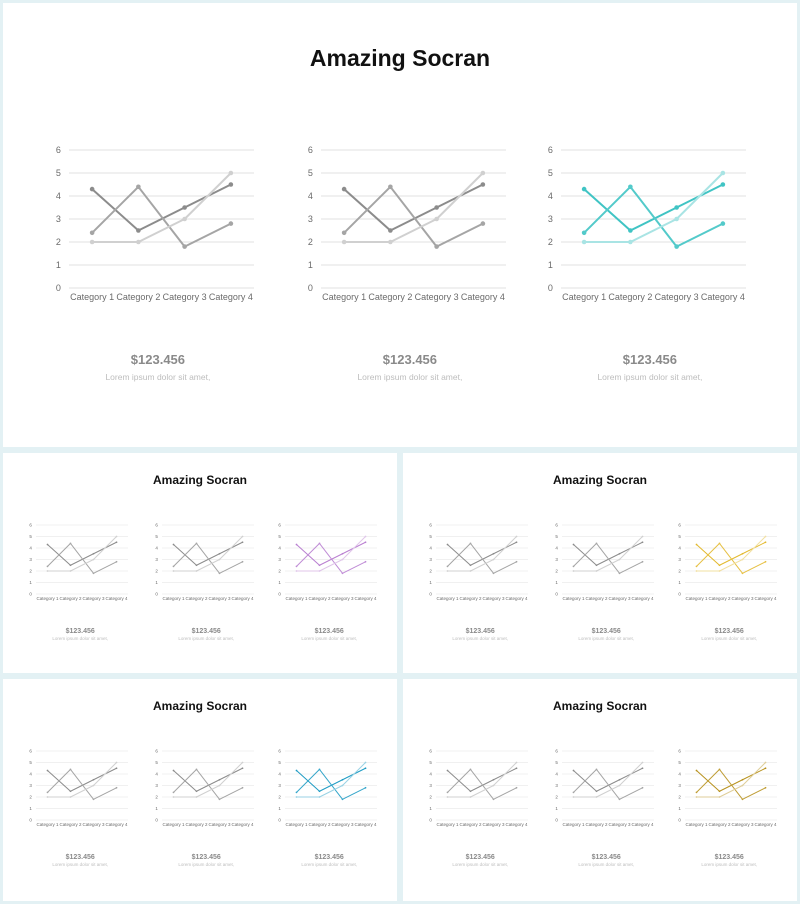 Image resolution: width=800 pixels, height=904 pixels. I want to click on slide-title: Amazing Socran, so click(600, 706).